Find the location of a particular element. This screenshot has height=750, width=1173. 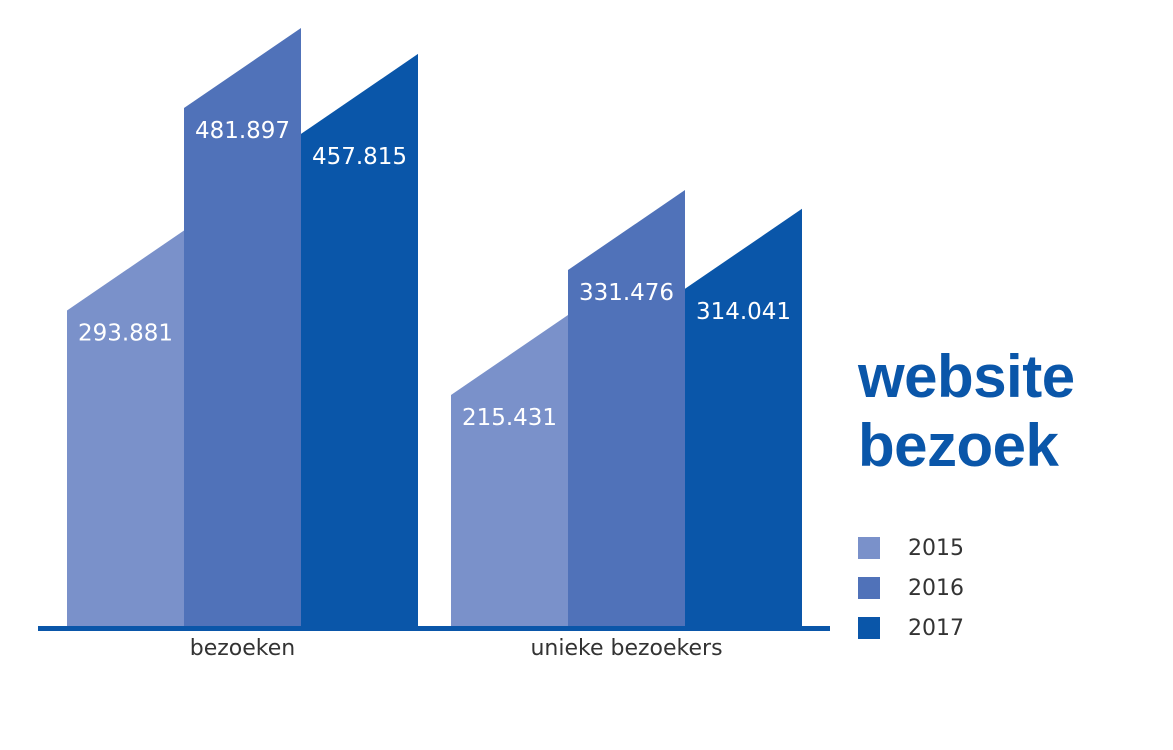

legend-item-2017: 2017 is located at coordinates (911, 628).